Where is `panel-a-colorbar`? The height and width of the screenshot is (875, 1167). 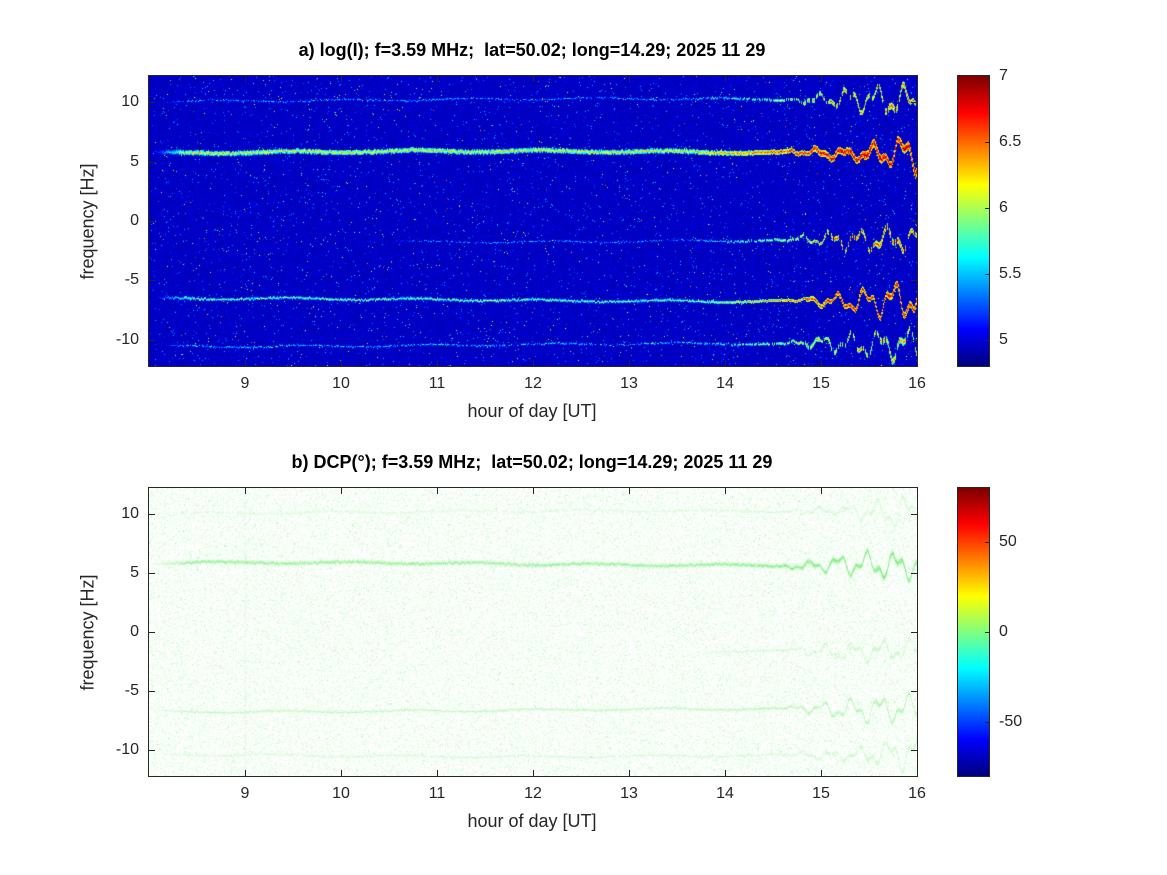
panel-a-colorbar is located at coordinates (973, 221).